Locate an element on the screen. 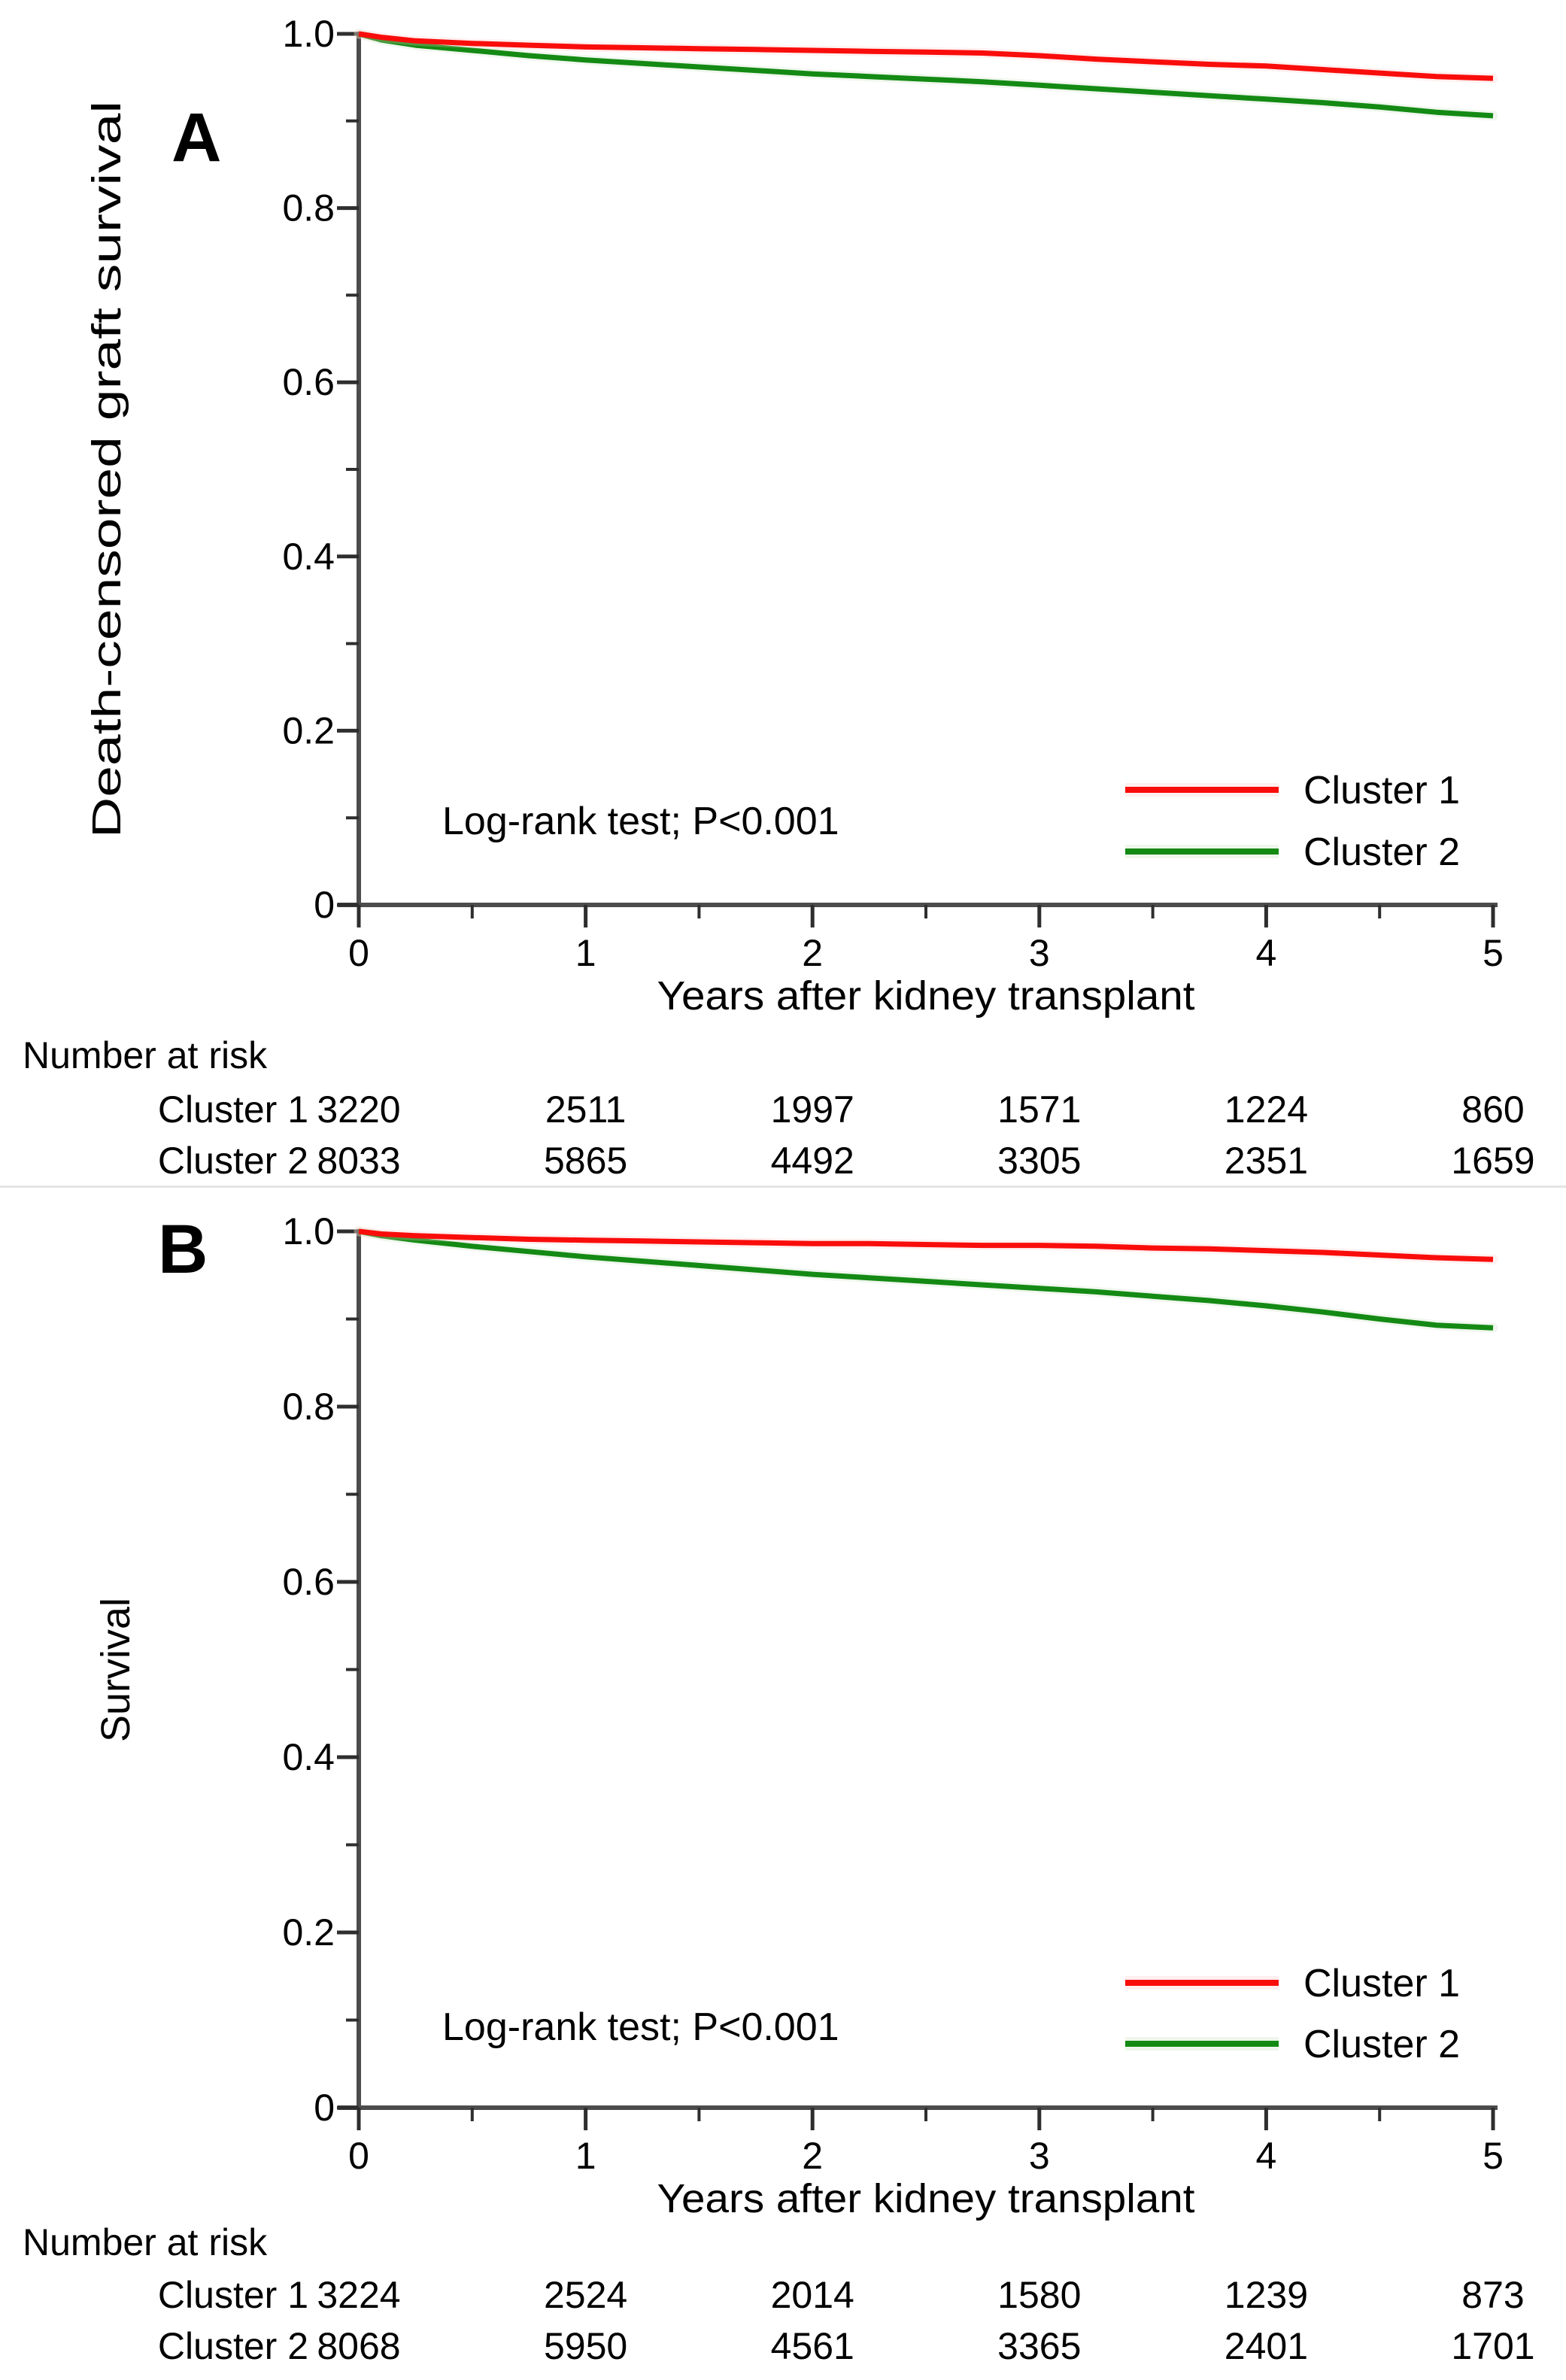  panel-a-y-axis-title: Death-censored graft survival is located at coordinates (106, 469).